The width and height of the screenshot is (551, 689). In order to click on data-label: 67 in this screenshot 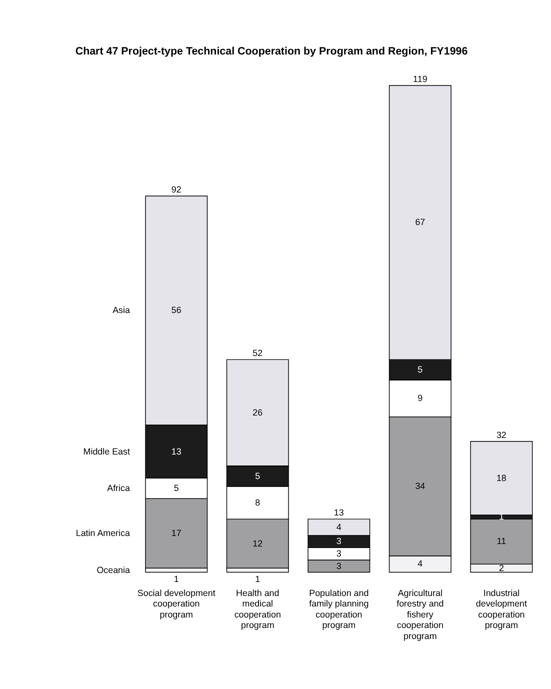, I will do `click(420, 222)`.